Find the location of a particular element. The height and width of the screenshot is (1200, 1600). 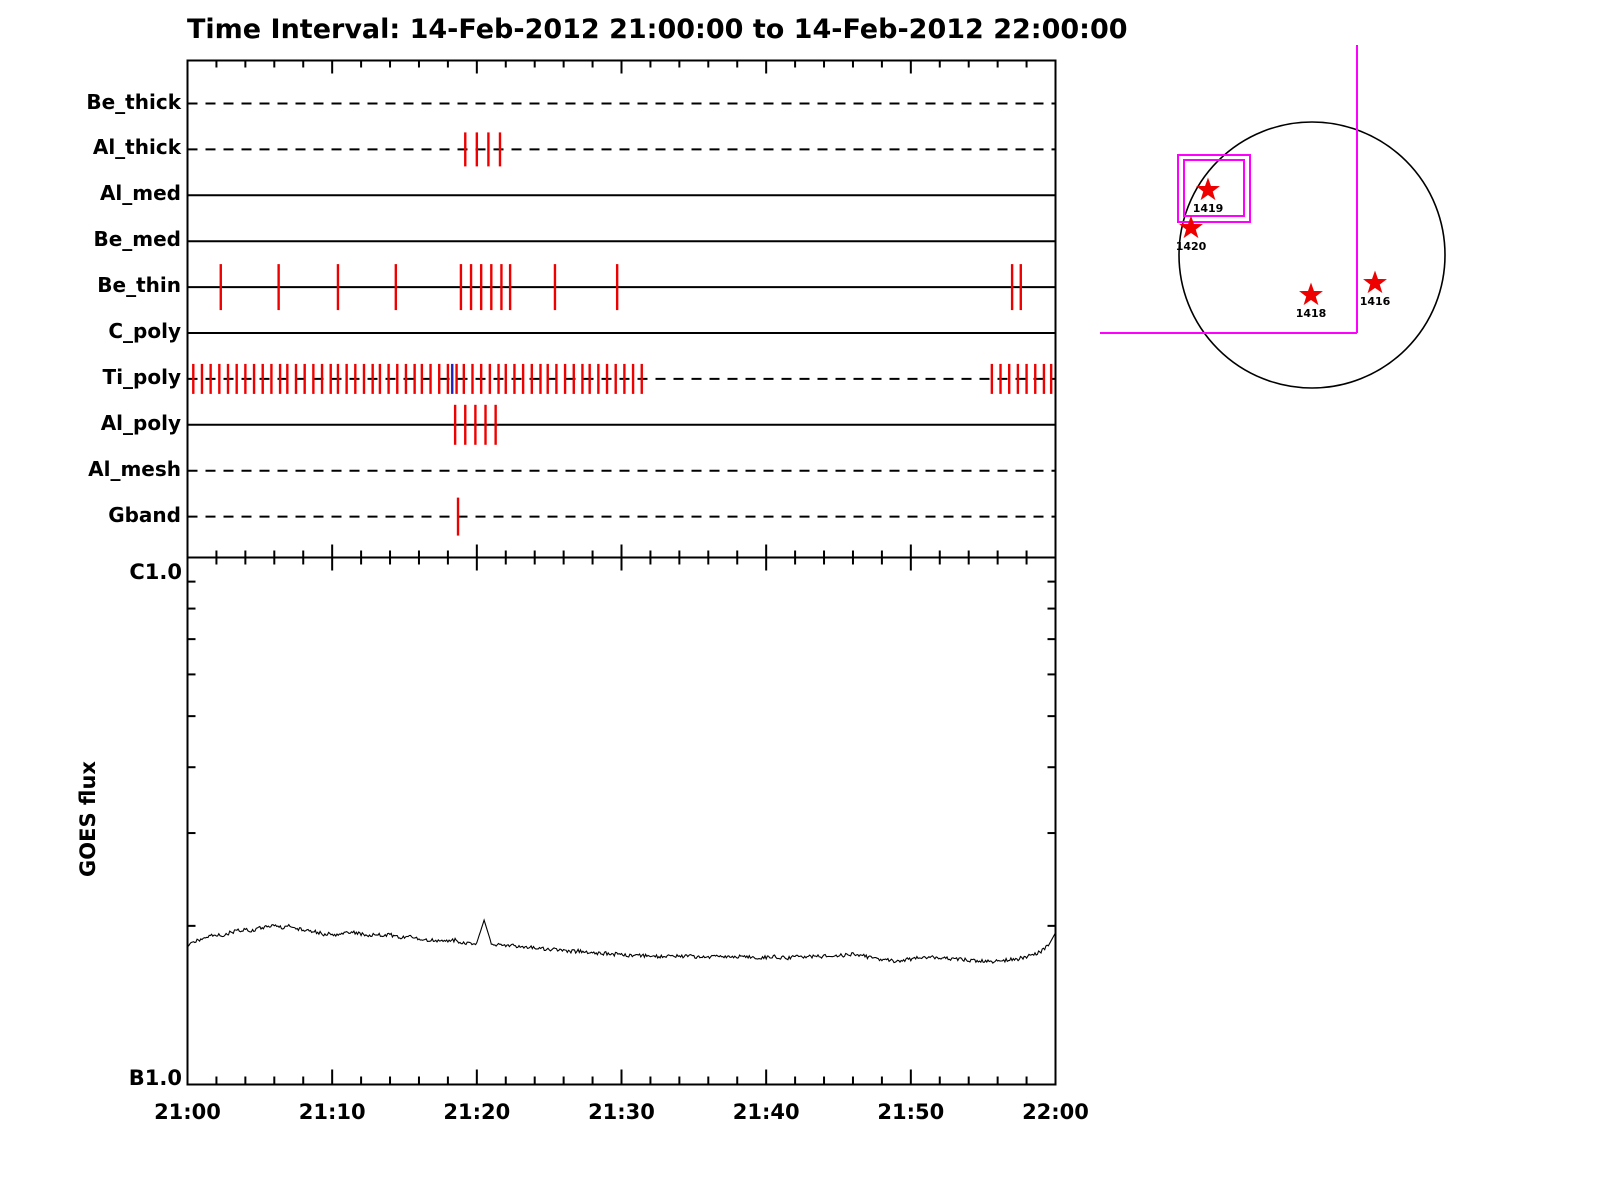

active-region-label: 1419 is located at coordinates (1208, 208).